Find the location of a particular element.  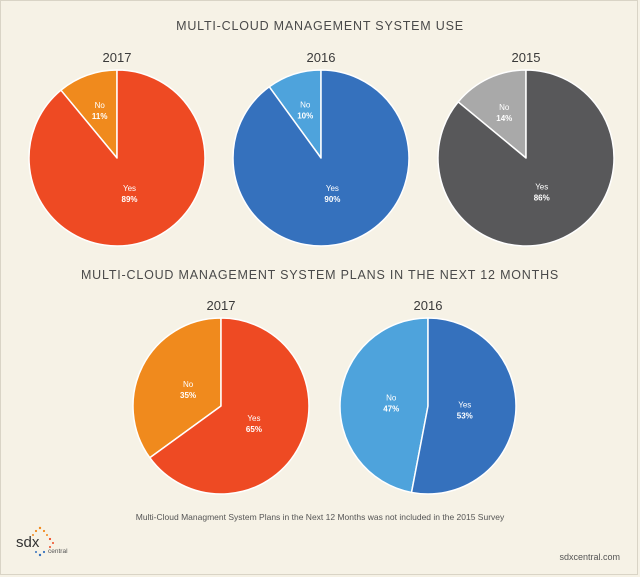

logo-sub-text: central is located at coordinates (58, 551).